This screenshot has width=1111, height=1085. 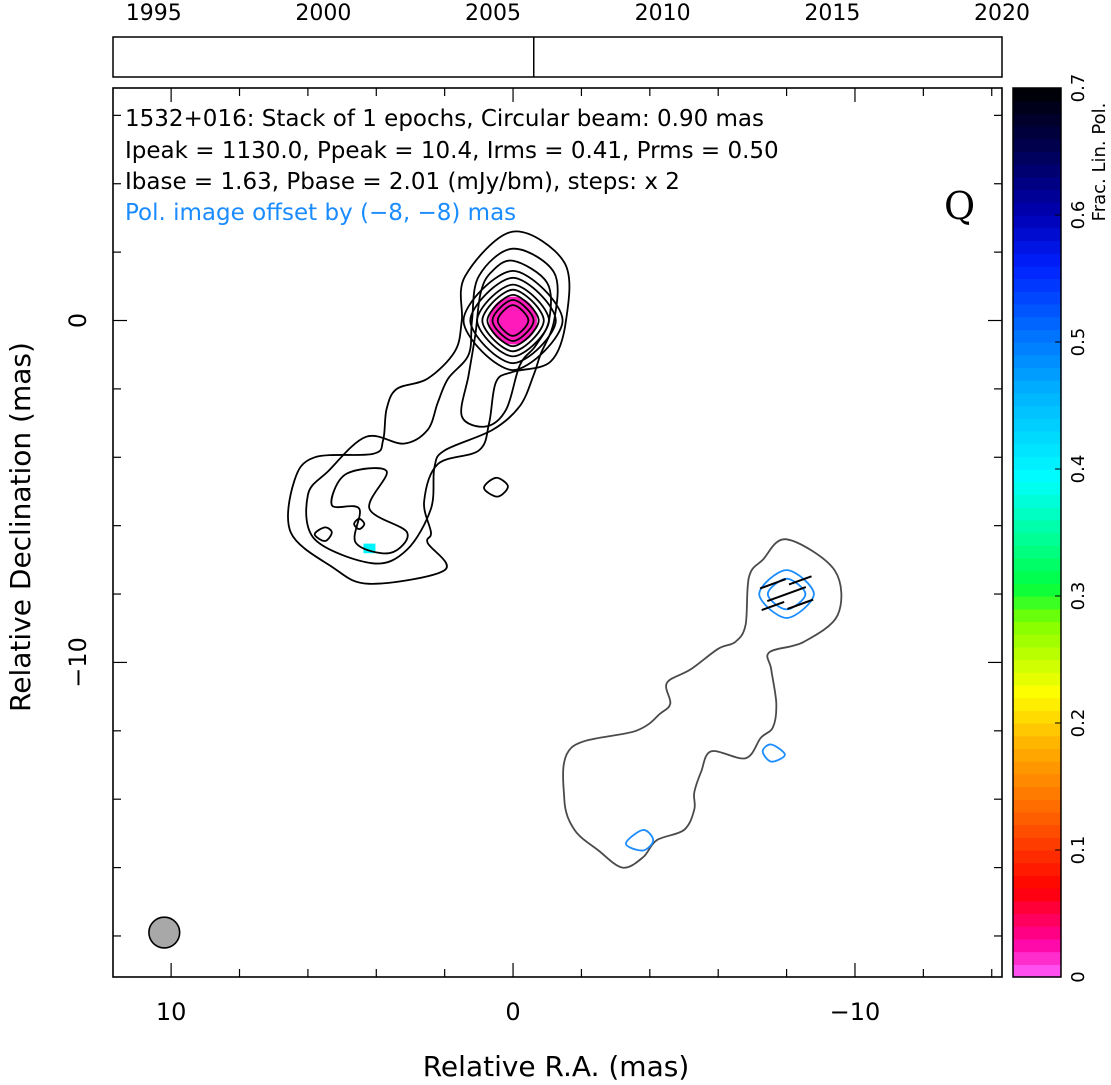 I want to click on total-intensity-contours, so click(x=429, y=407).